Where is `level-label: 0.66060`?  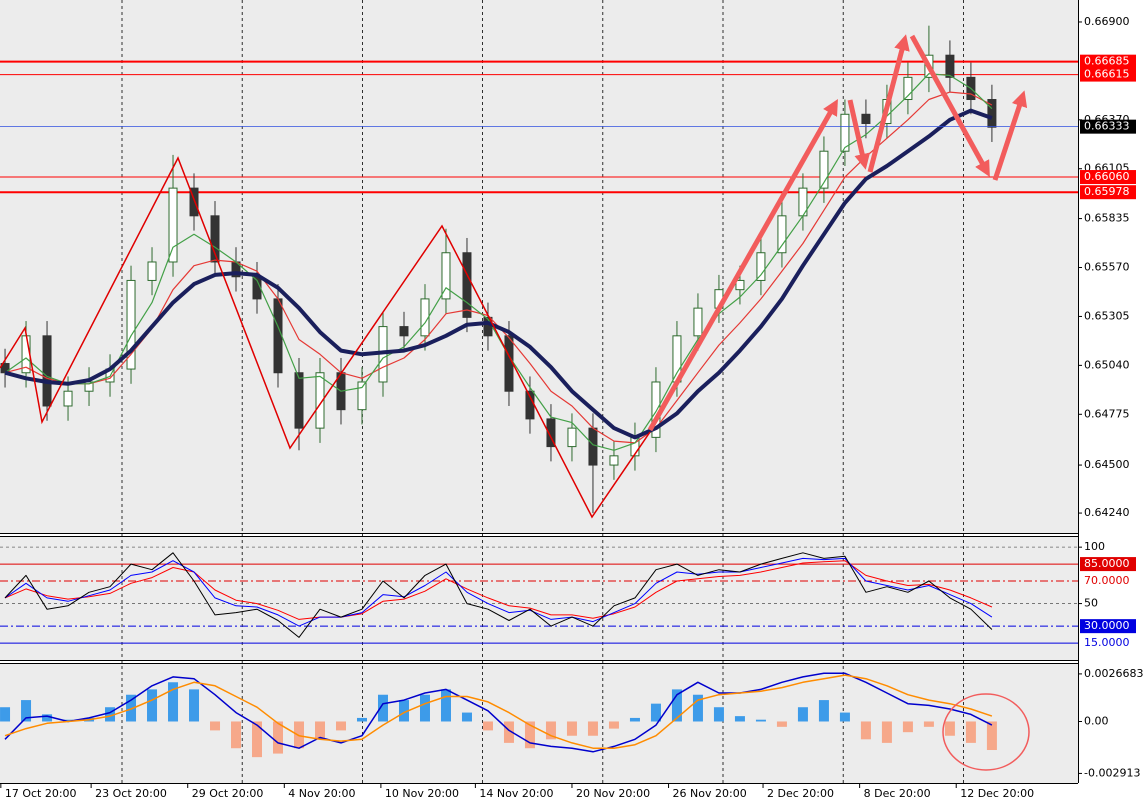 level-label: 0.66060 is located at coordinates (1107, 176).